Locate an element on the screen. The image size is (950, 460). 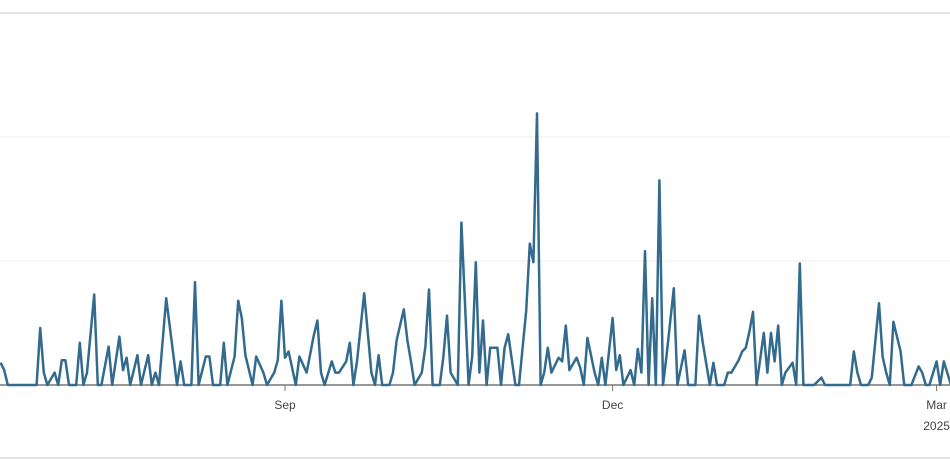
x-tick-label: Sep is located at coordinates (285, 405).